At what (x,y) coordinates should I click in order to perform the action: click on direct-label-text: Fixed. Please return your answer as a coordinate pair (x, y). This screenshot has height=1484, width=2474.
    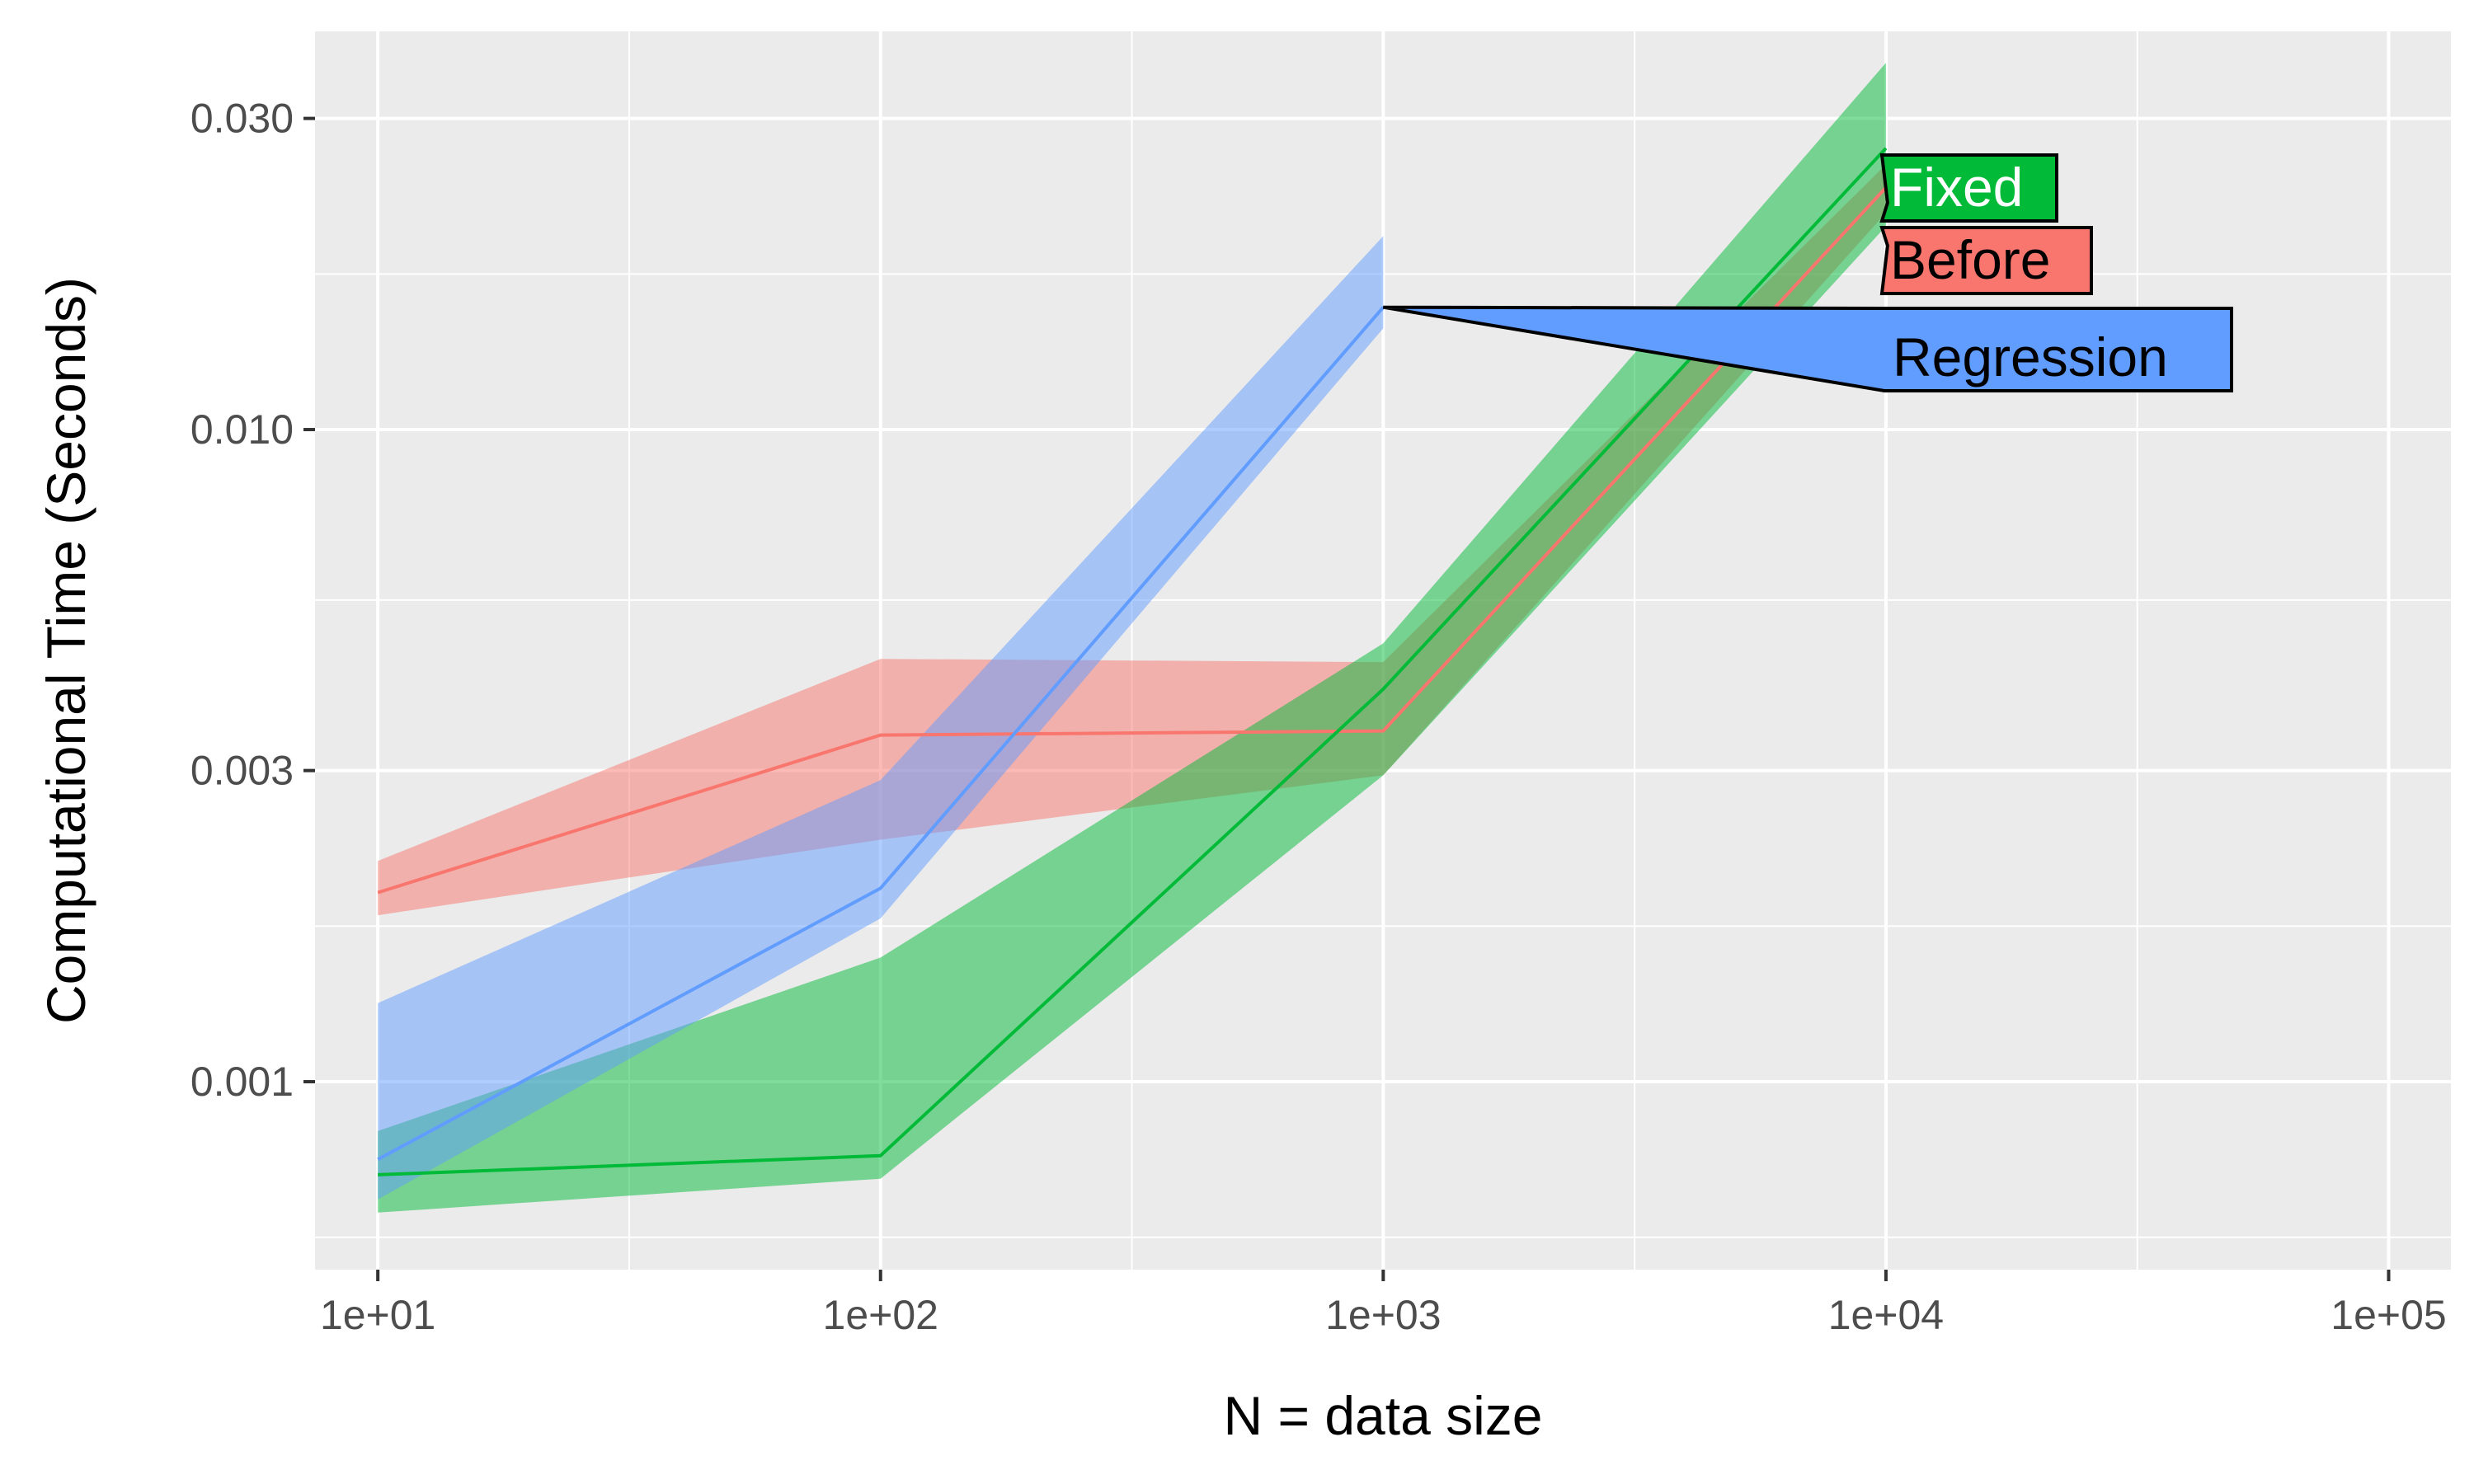
    Looking at the image, I should click on (1956, 187).